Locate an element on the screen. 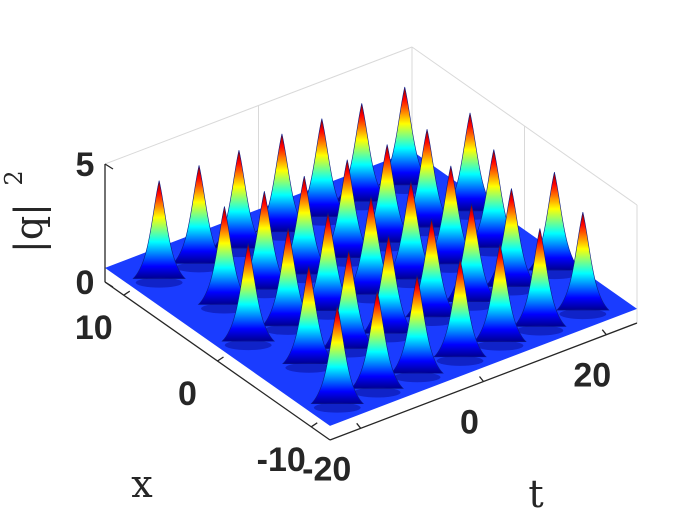 This screenshot has width=700, height=525. t-tick-label: 0 is located at coordinates (469, 423).